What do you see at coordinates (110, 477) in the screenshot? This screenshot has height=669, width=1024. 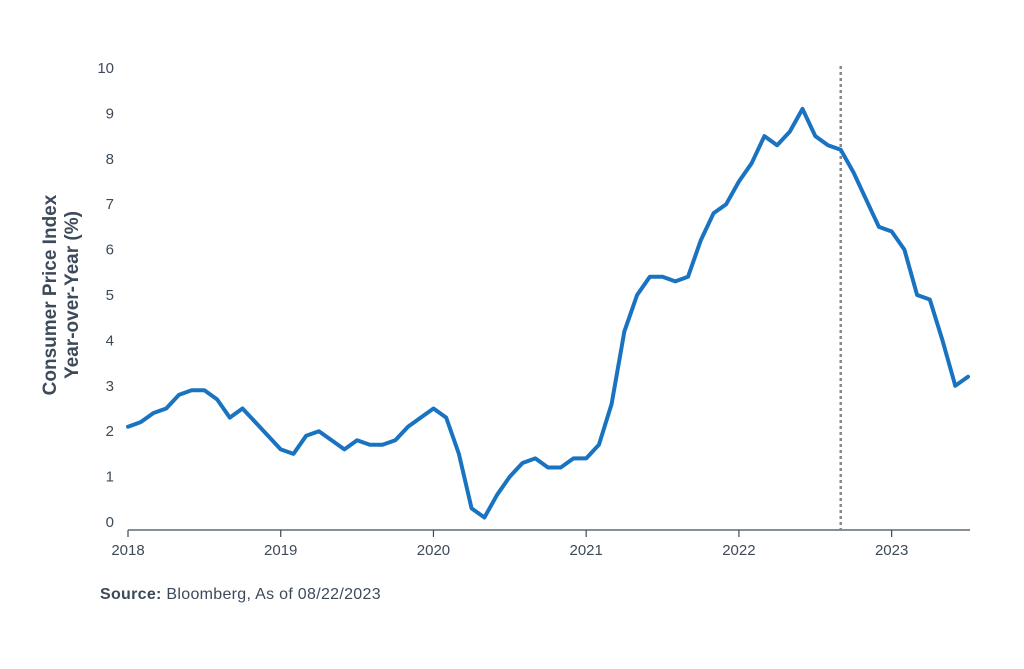 I see `y-tick-label: 1` at bounding box center [110, 477].